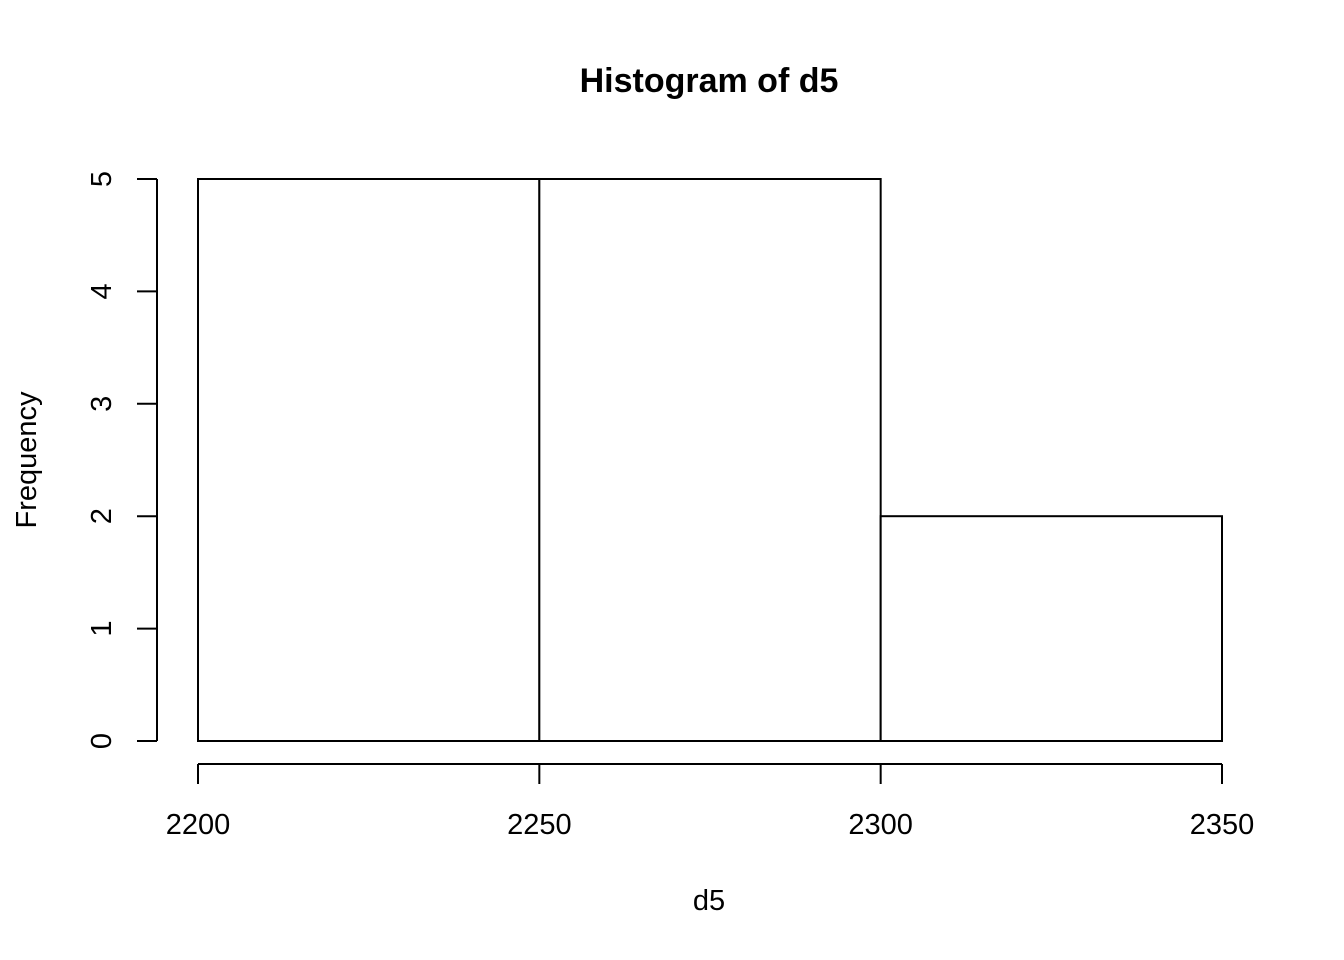 This screenshot has height=960, width=1344. I want to click on x-tick-label: 2350, so click(1222, 825).